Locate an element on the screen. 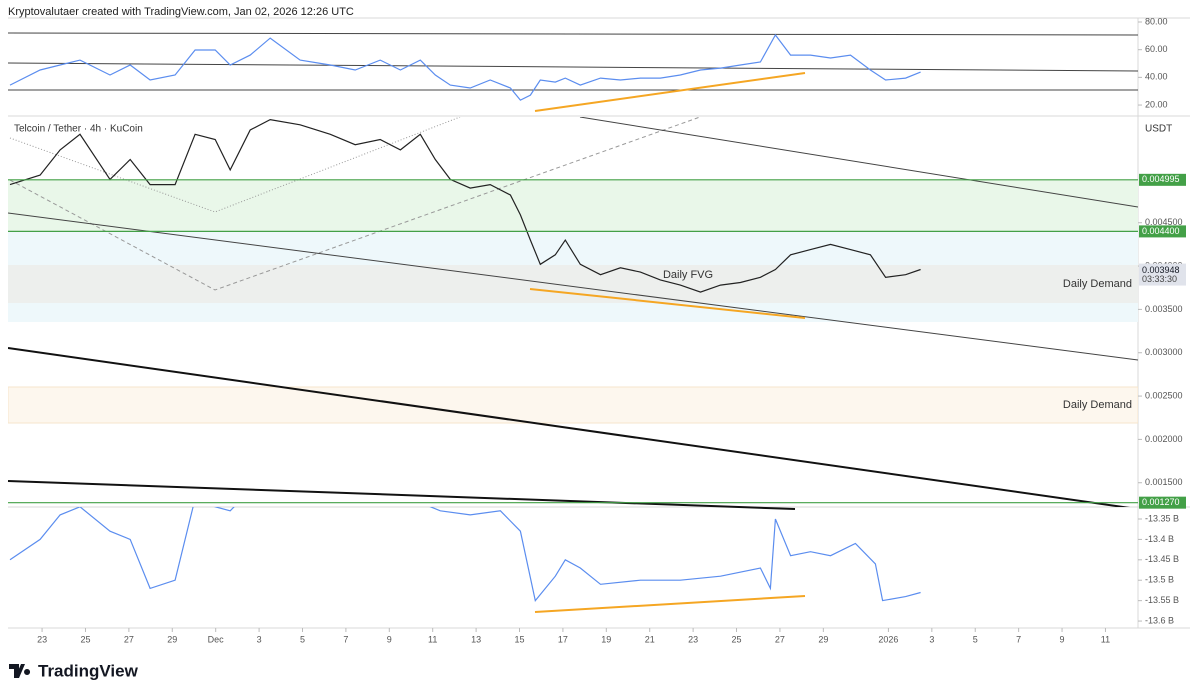  level-label: 0.004995 is located at coordinates (1161, 179).